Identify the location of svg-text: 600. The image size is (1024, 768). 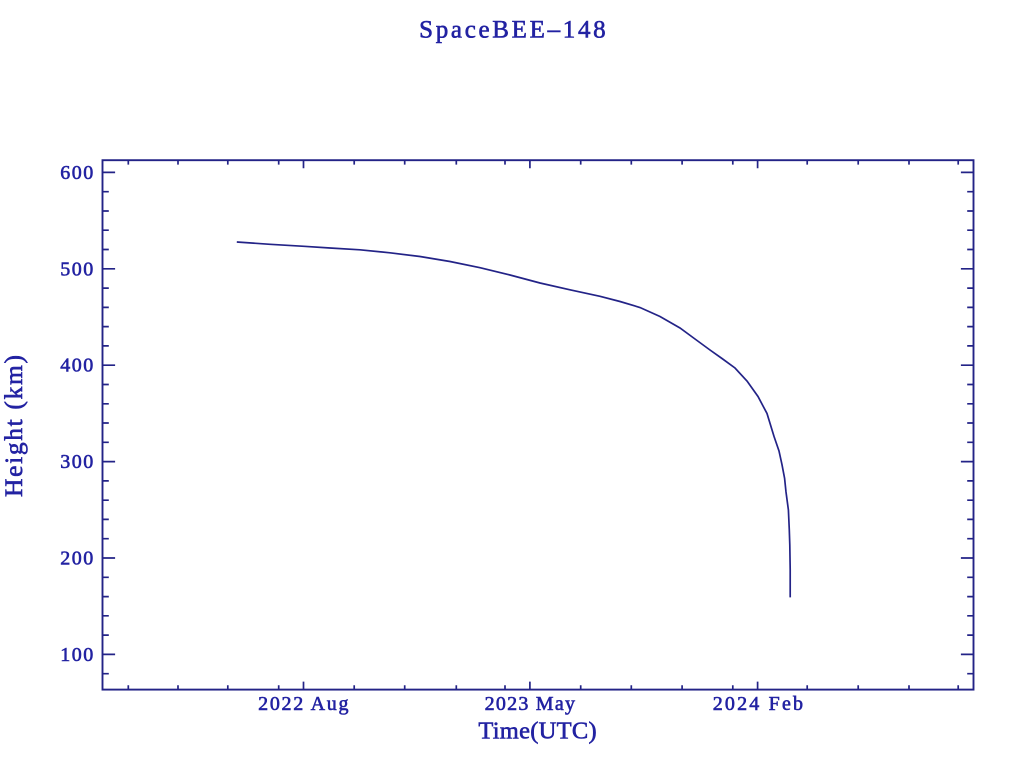
(76, 173).